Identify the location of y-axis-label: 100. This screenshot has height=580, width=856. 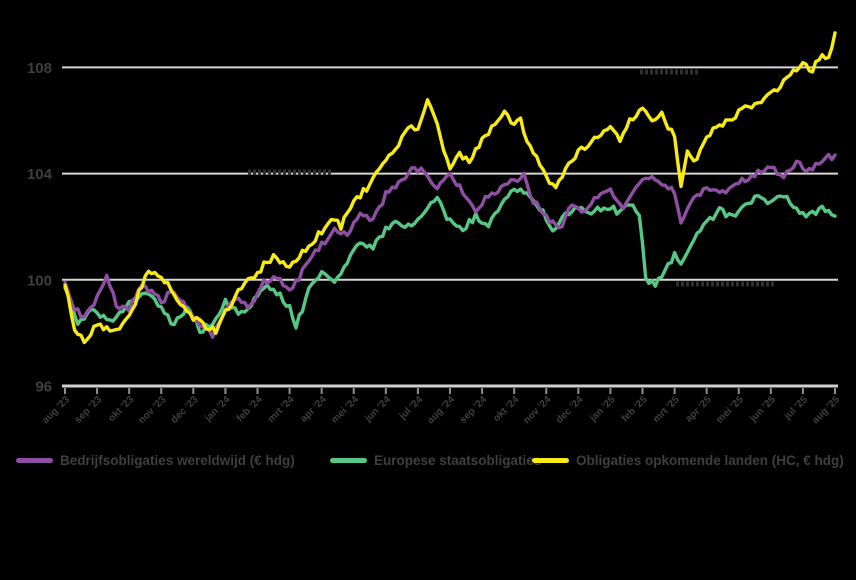
(39, 280).